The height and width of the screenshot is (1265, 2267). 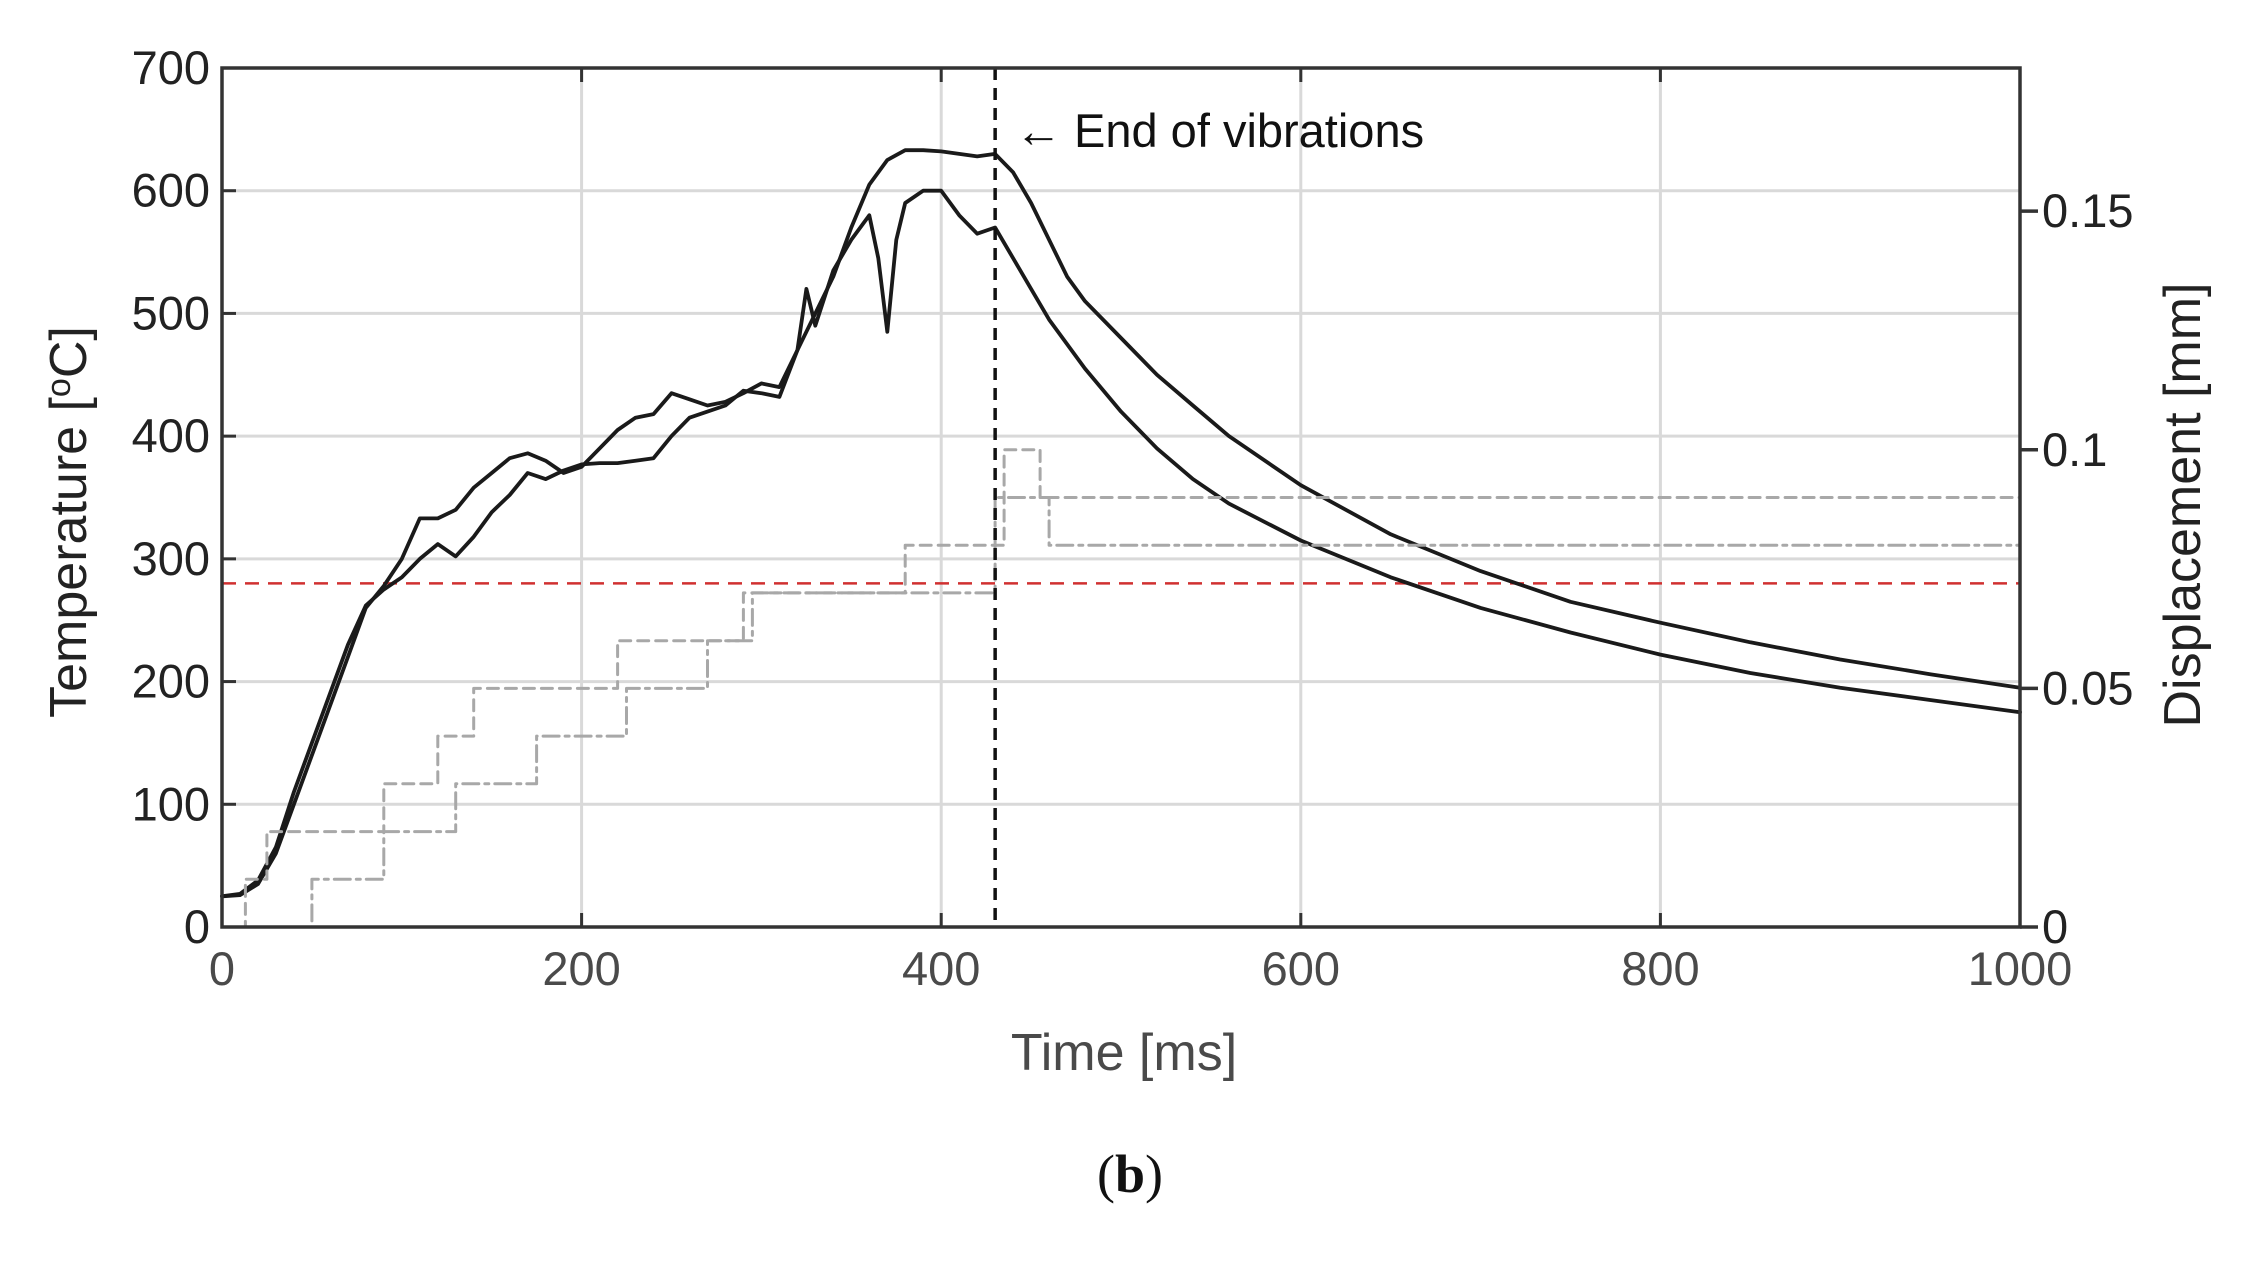 I want to click on caption-close-paren: ), so click(x=1154, y=1174).